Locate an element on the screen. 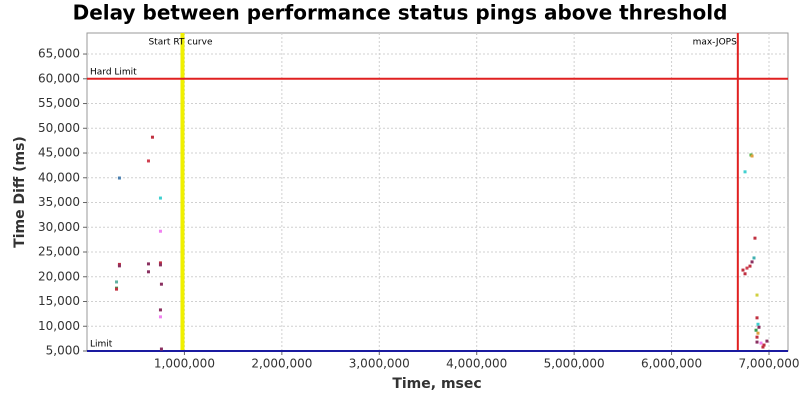 Image resolution: width=800 pixels, height=400 pixels. y-tick-label: 30,000 is located at coordinates (59, 227).